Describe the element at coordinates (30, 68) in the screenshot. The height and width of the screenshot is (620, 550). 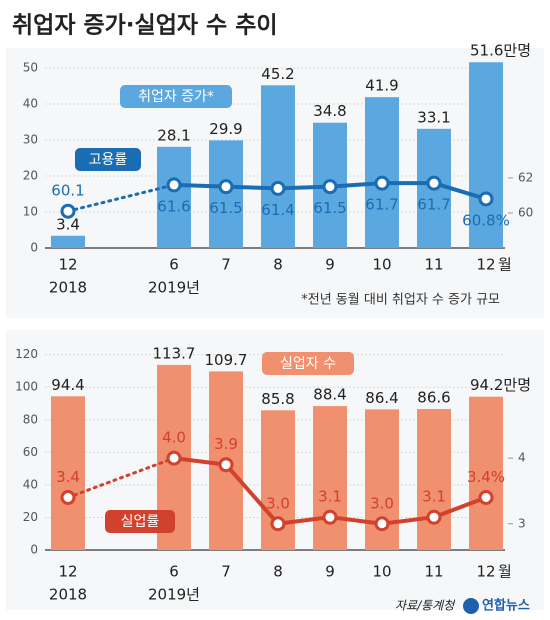
I see `y-tick-label: 50` at that location.